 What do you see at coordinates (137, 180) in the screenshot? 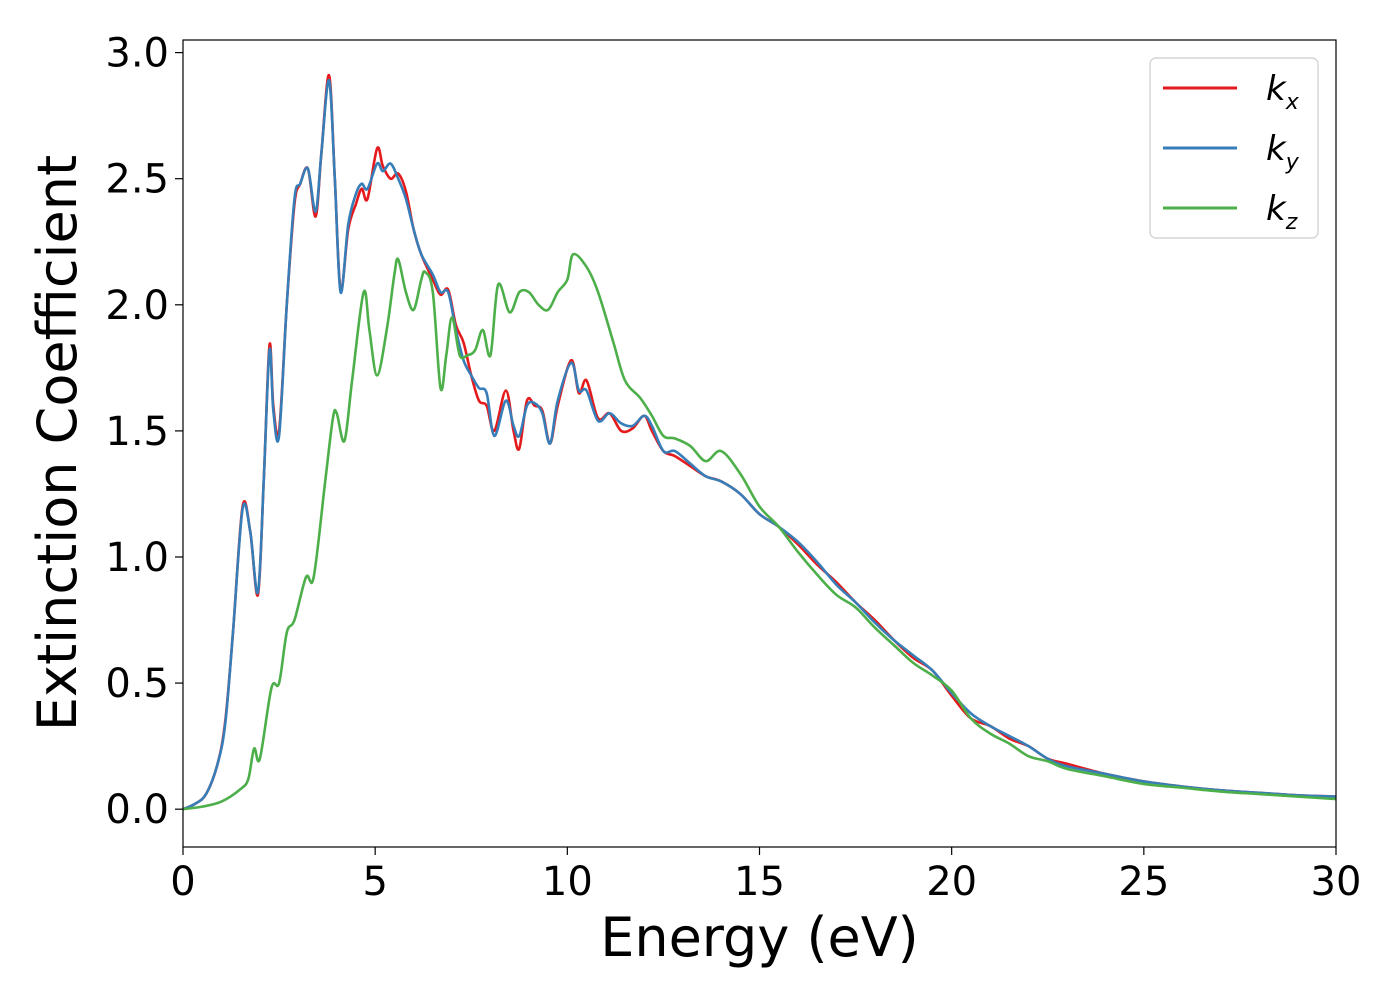
I see `y-tick-label: 2.5` at bounding box center [137, 180].